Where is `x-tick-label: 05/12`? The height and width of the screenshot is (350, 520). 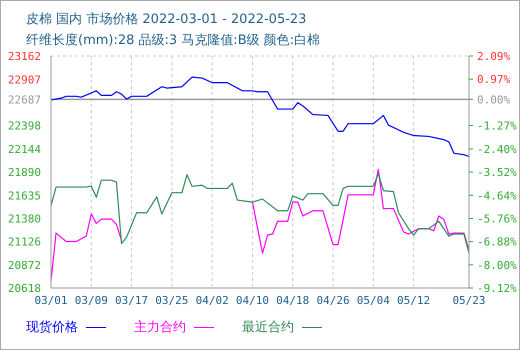
x-tick-label: 05/12 is located at coordinates (413, 300).